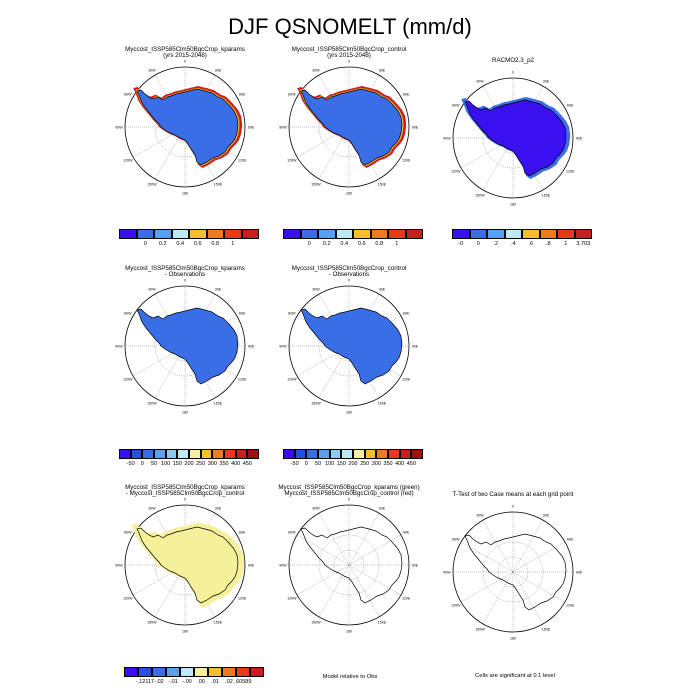 The height and width of the screenshot is (700, 700). What do you see at coordinates (583, 244) in the screenshot?
I see `colorbar-label: 3.703` at bounding box center [583, 244].